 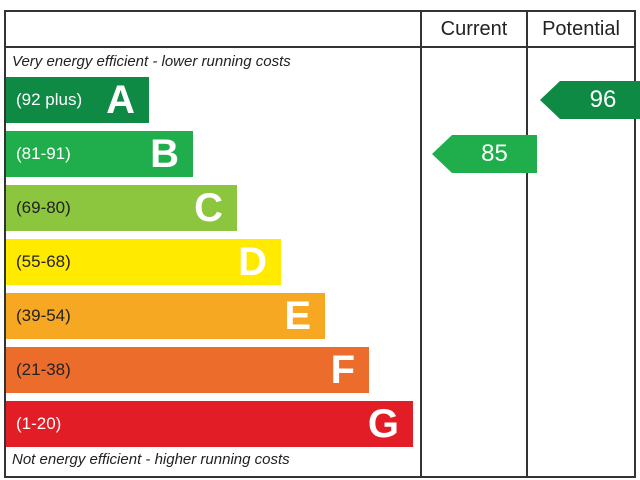 What do you see at coordinates (474, 29) in the screenshot?
I see `current-column-header: Current` at bounding box center [474, 29].